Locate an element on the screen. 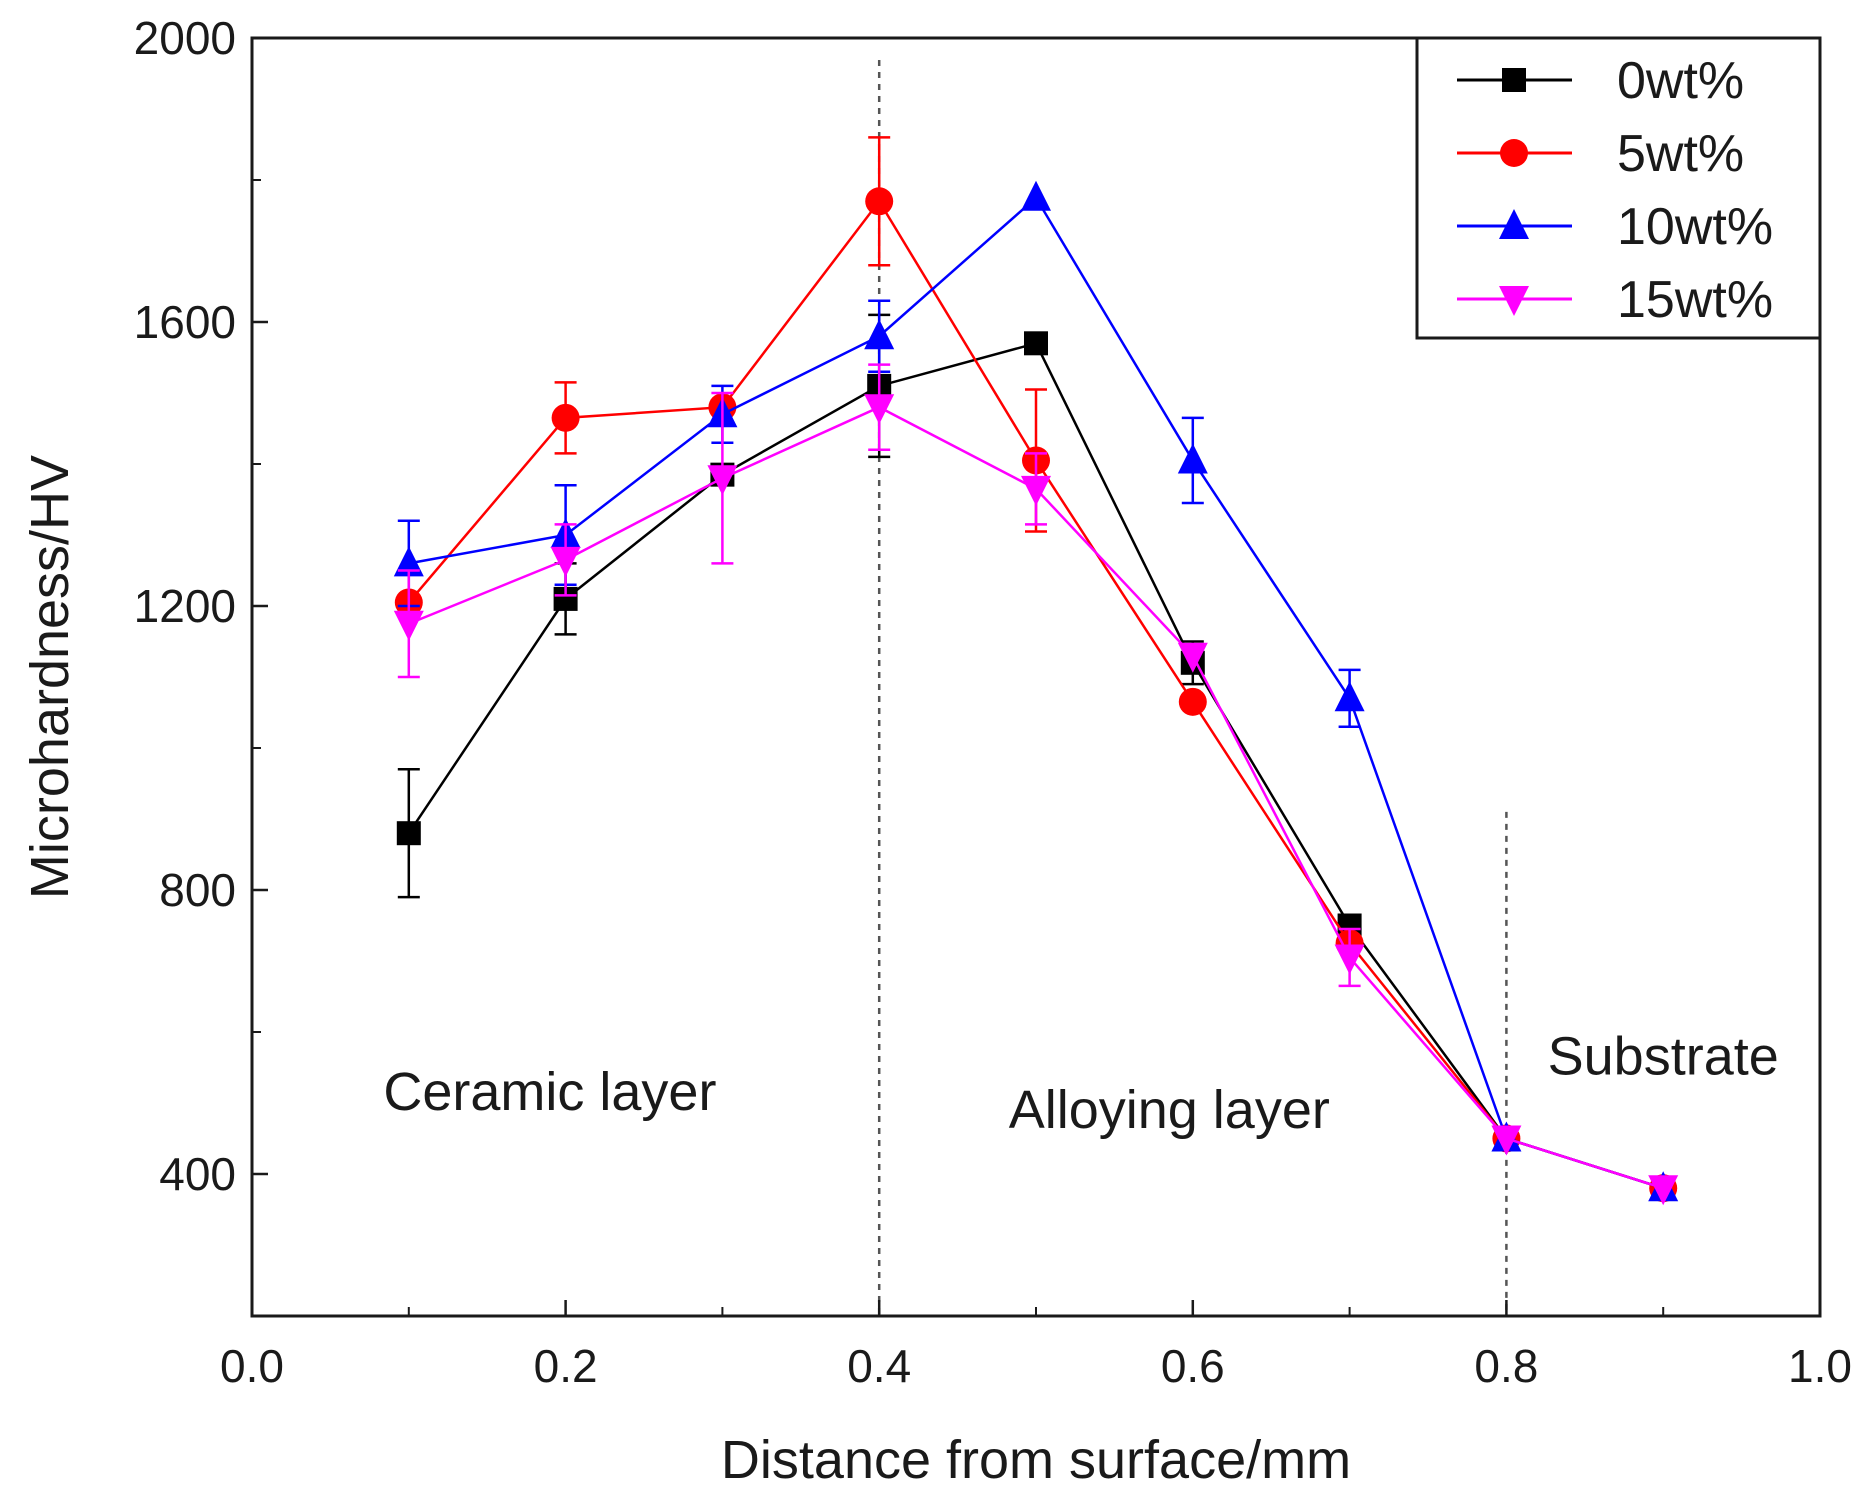 Image resolution: width=1868 pixels, height=1494 pixels. legend: 0wt% 5wt% 10wt% 15wt% is located at coordinates (1618, 188).